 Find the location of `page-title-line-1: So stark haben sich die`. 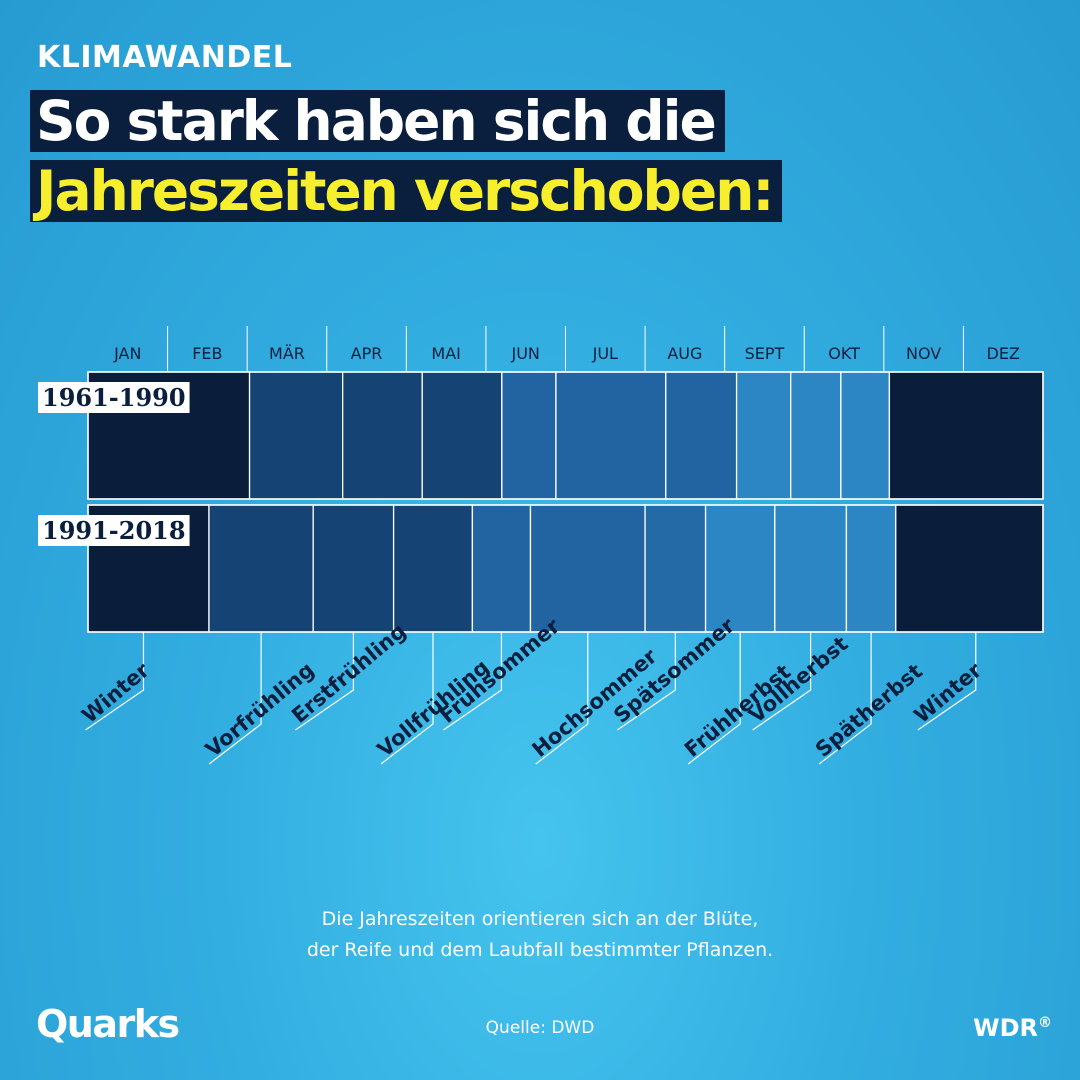

page-title-line-1: So stark haben sich die is located at coordinates (377, 121).